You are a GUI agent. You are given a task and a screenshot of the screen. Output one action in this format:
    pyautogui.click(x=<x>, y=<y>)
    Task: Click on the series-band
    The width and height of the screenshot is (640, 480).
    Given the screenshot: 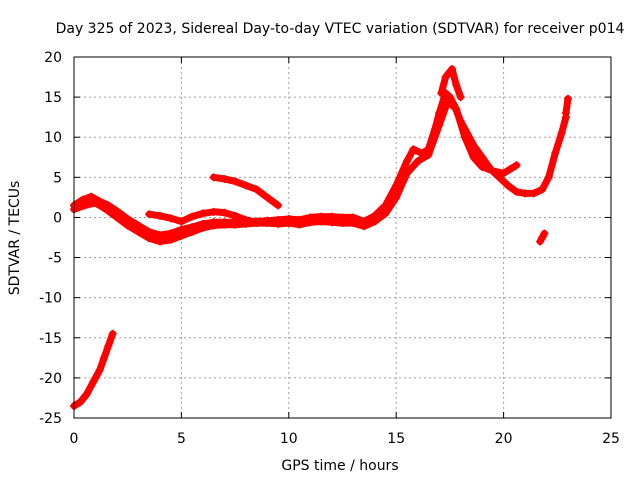 What is the action you would take?
    pyautogui.click(x=93, y=370)
    